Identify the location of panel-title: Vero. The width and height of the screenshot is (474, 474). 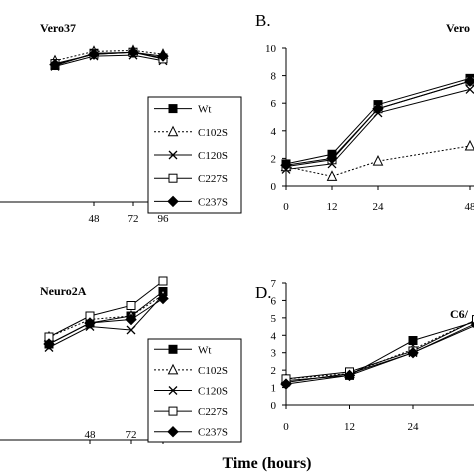
(458, 28).